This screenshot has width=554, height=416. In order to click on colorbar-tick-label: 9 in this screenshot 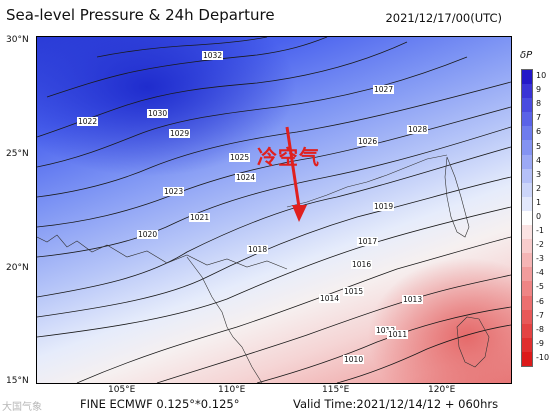, I will do `click(539, 90)`.